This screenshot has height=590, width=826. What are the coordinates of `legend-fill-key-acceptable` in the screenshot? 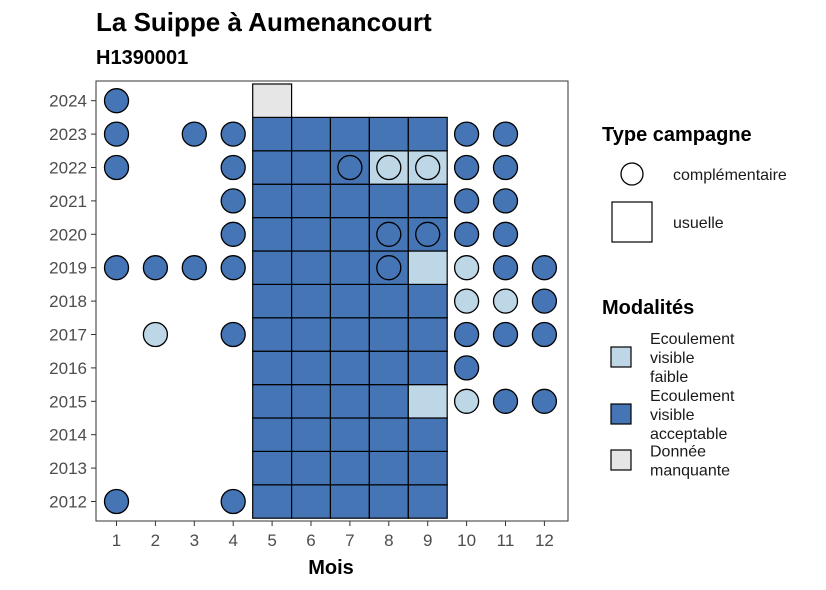 It's located at (621, 414).